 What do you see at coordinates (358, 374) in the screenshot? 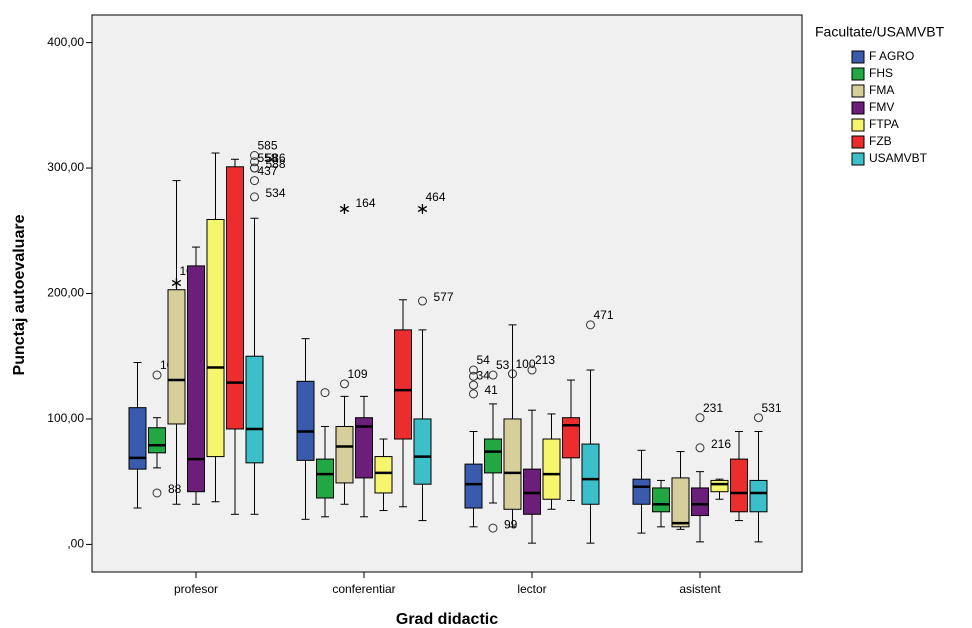
I see `outlier-label: 109` at bounding box center [358, 374].